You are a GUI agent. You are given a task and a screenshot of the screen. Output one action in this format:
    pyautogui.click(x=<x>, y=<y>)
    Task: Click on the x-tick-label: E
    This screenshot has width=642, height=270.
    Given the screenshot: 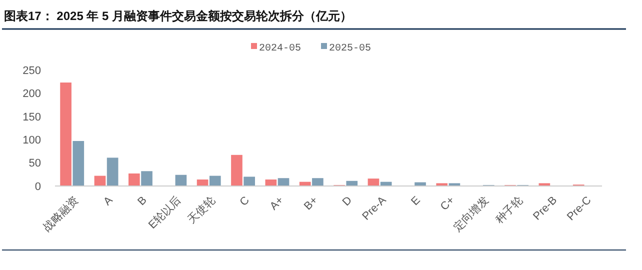 What is the action you would take?
    pyautogui.click(x=416, y=201)
    